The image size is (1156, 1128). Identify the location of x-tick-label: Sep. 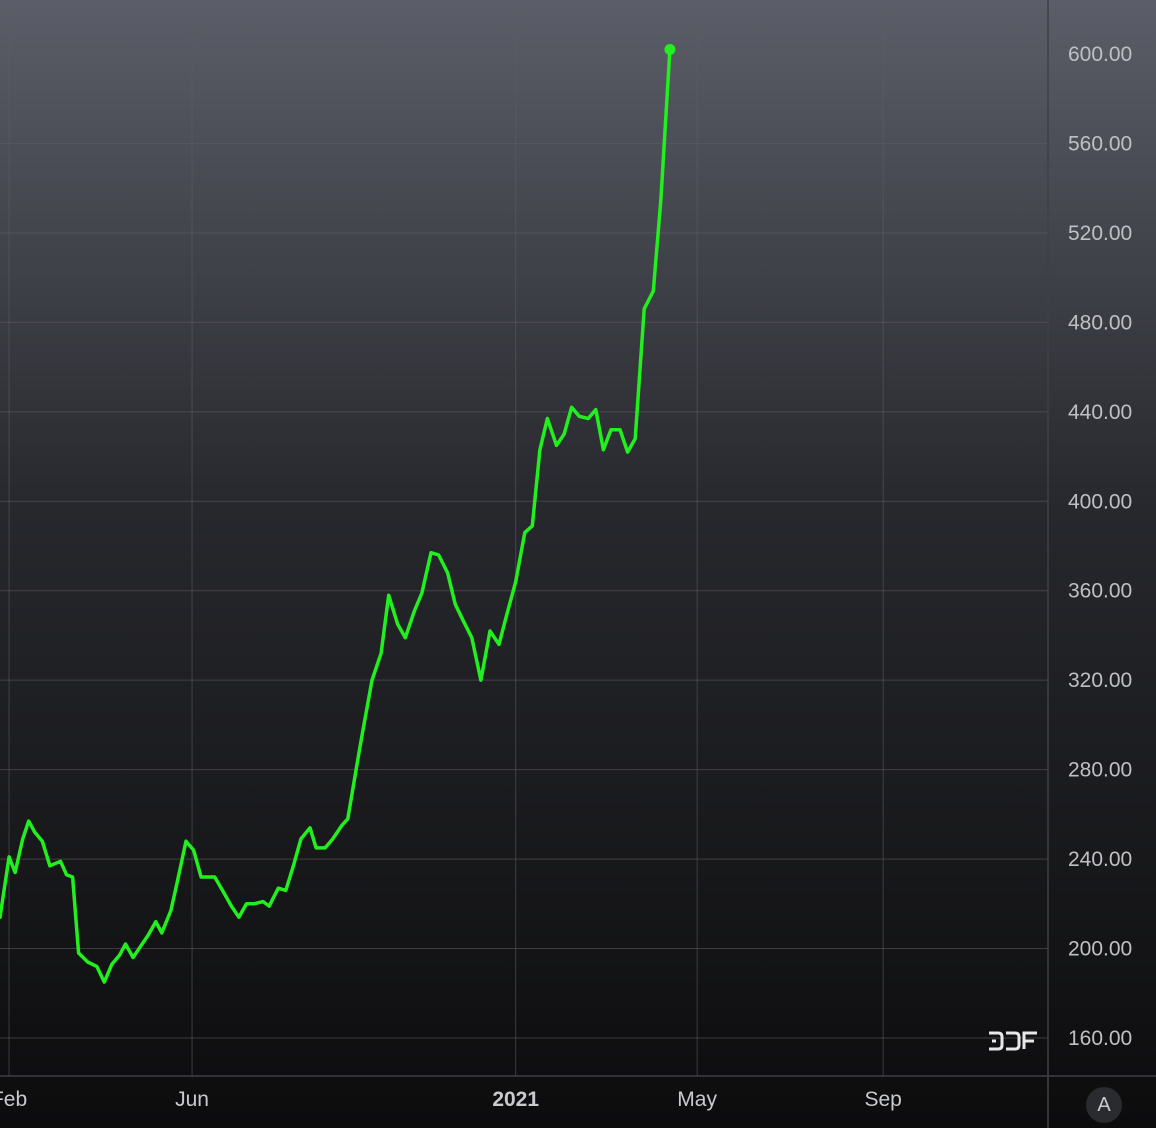
(882, 1099).